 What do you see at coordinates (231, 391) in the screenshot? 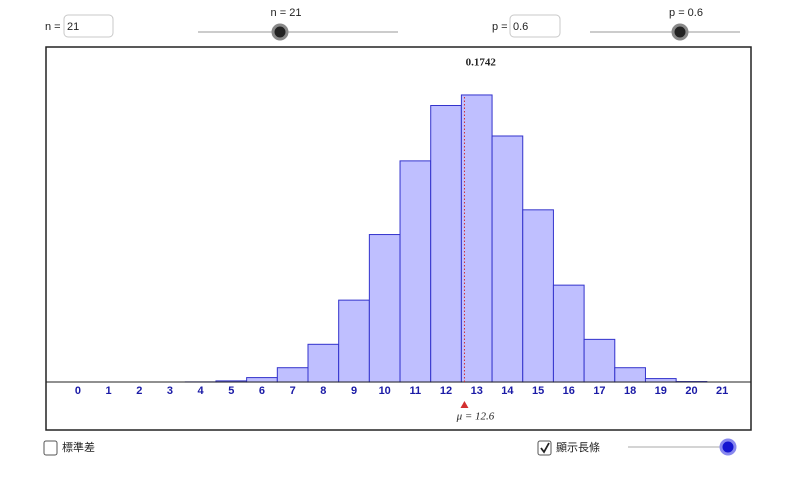
I see `x-tick-label: 5` at bounding box center [231, 391].